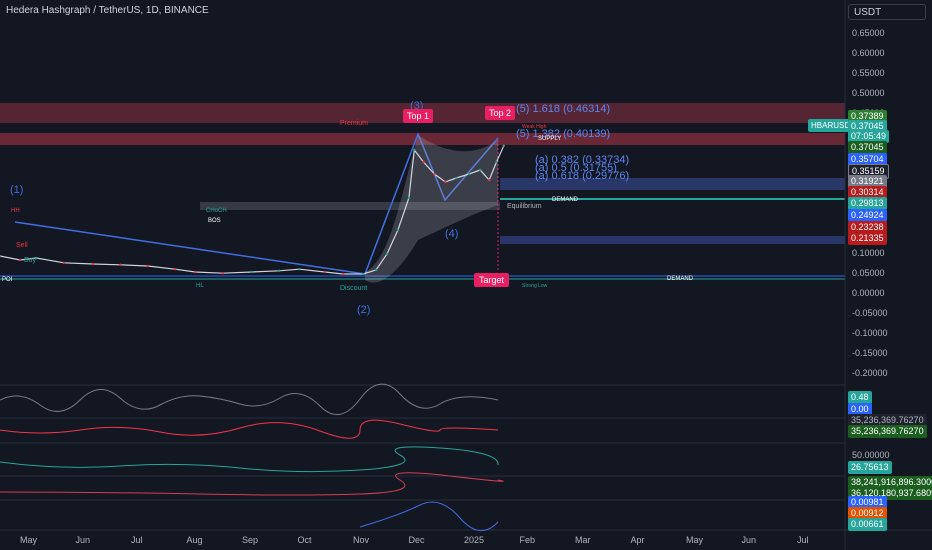 The image size is (932, 550). Describe the element at coordinates (563, 109) in the screenshot. I see `fib-label-1618: (5) 1.618 (0.46314)` at that location.